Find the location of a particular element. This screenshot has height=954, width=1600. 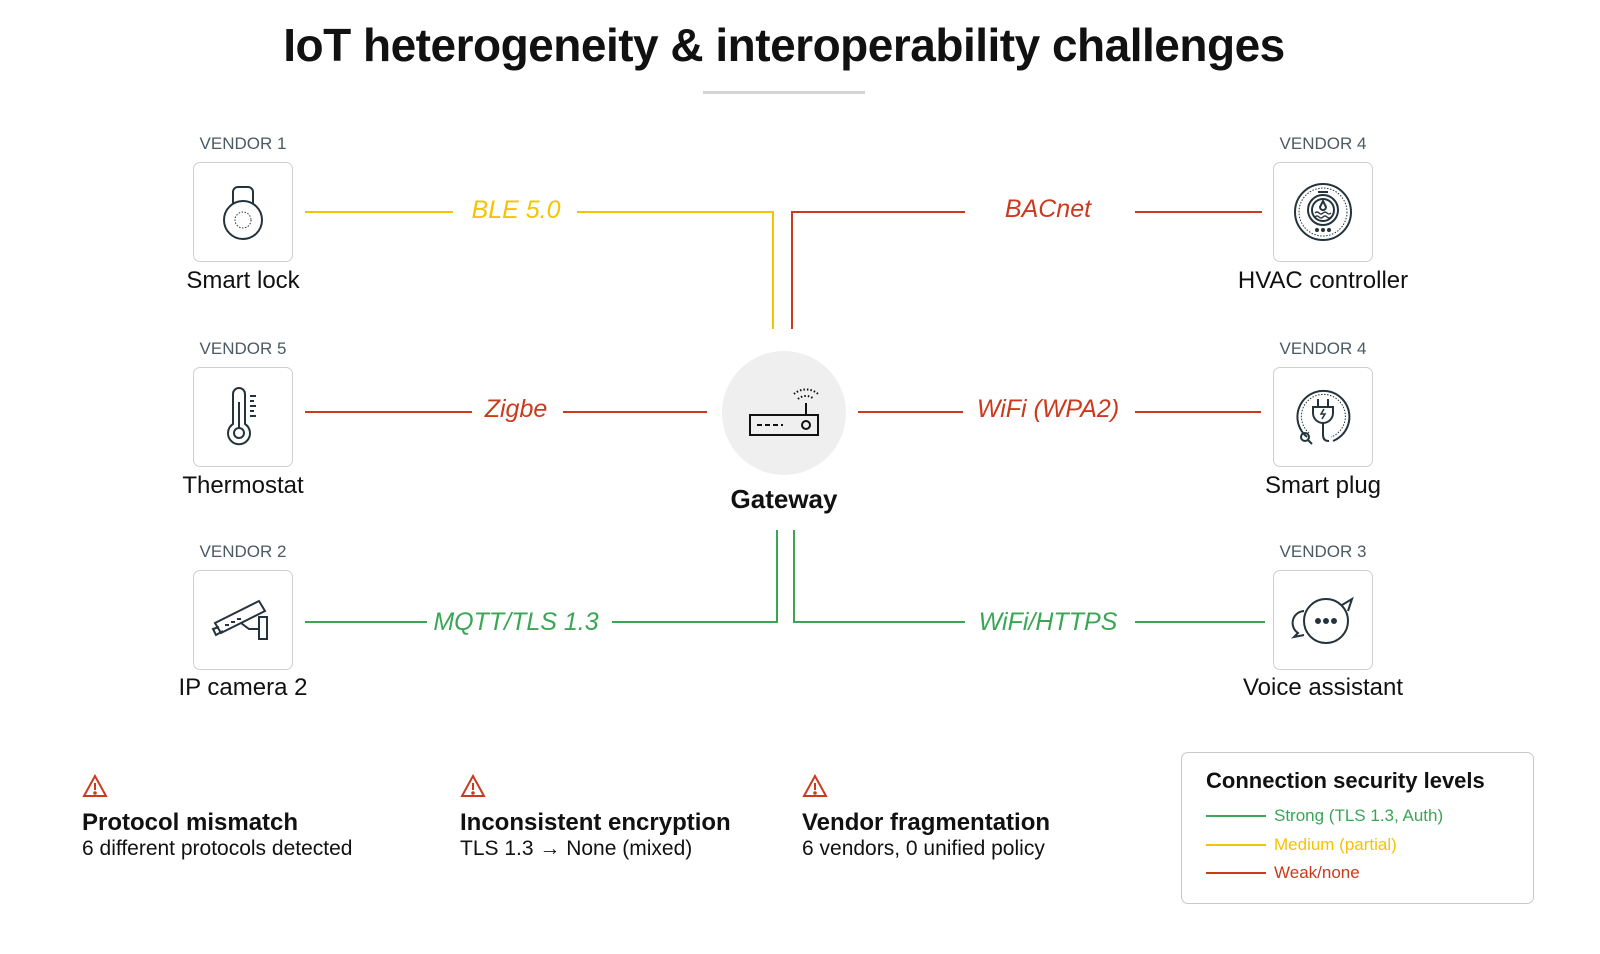

title-underline is located at coordinates (784, 92).